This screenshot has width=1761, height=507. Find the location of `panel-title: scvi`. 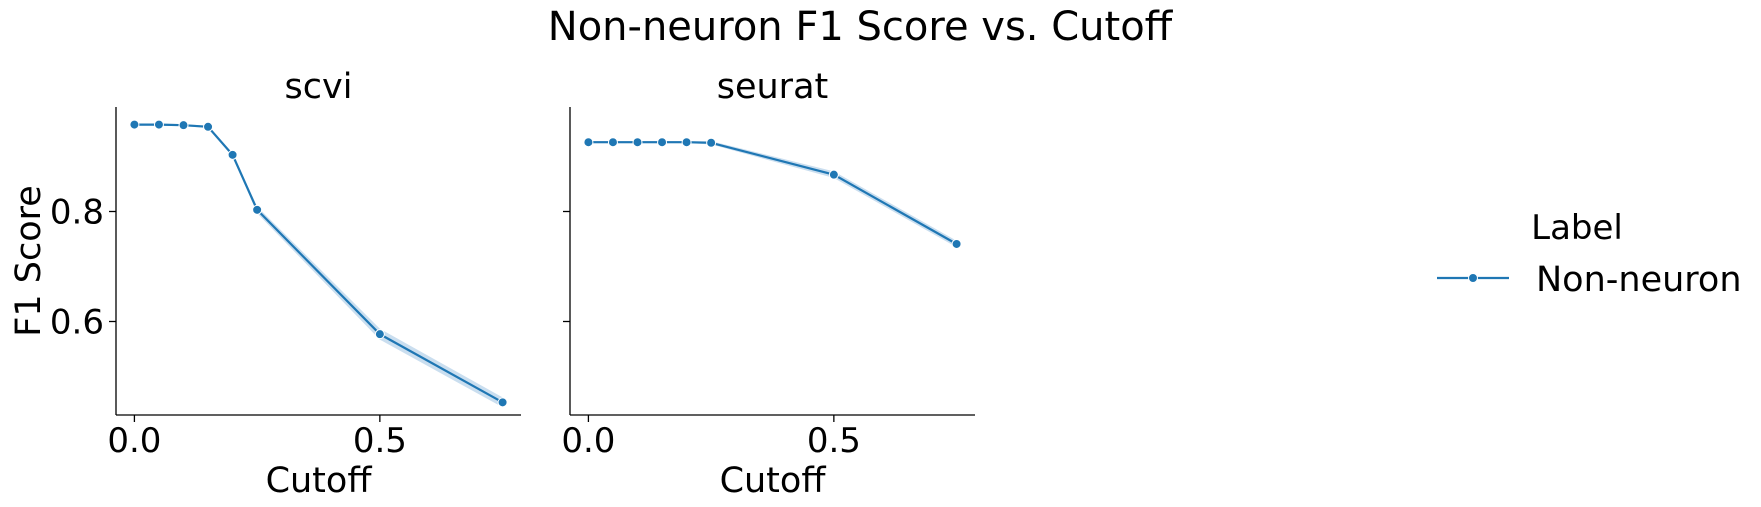

panel-title: scvi is located at coordinates (319, 87).